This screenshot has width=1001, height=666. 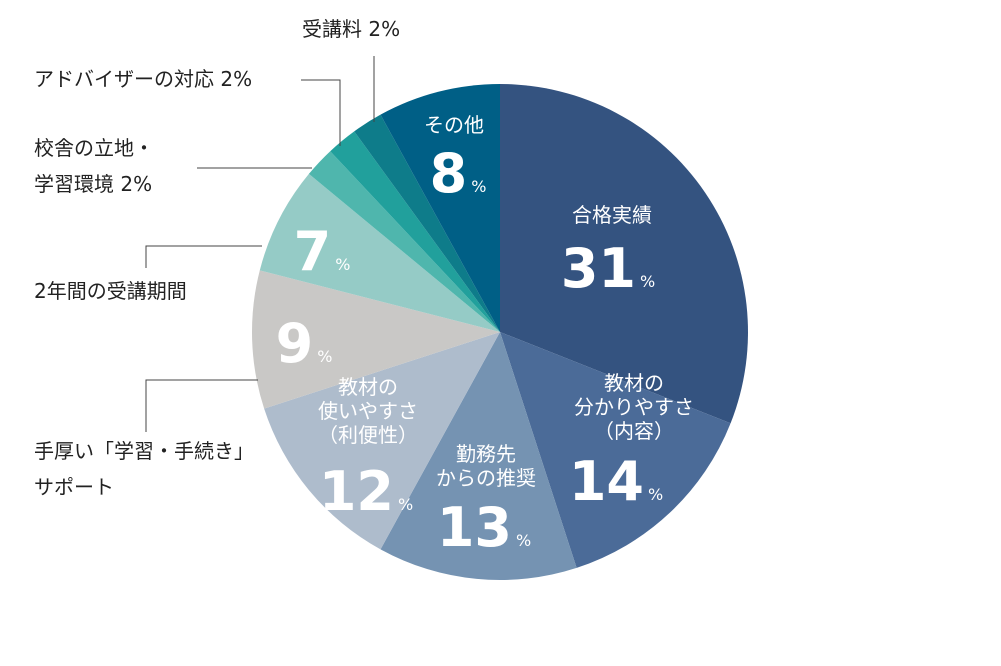 I want to click on slice-label-9: その他, so click(x=454, y=125).